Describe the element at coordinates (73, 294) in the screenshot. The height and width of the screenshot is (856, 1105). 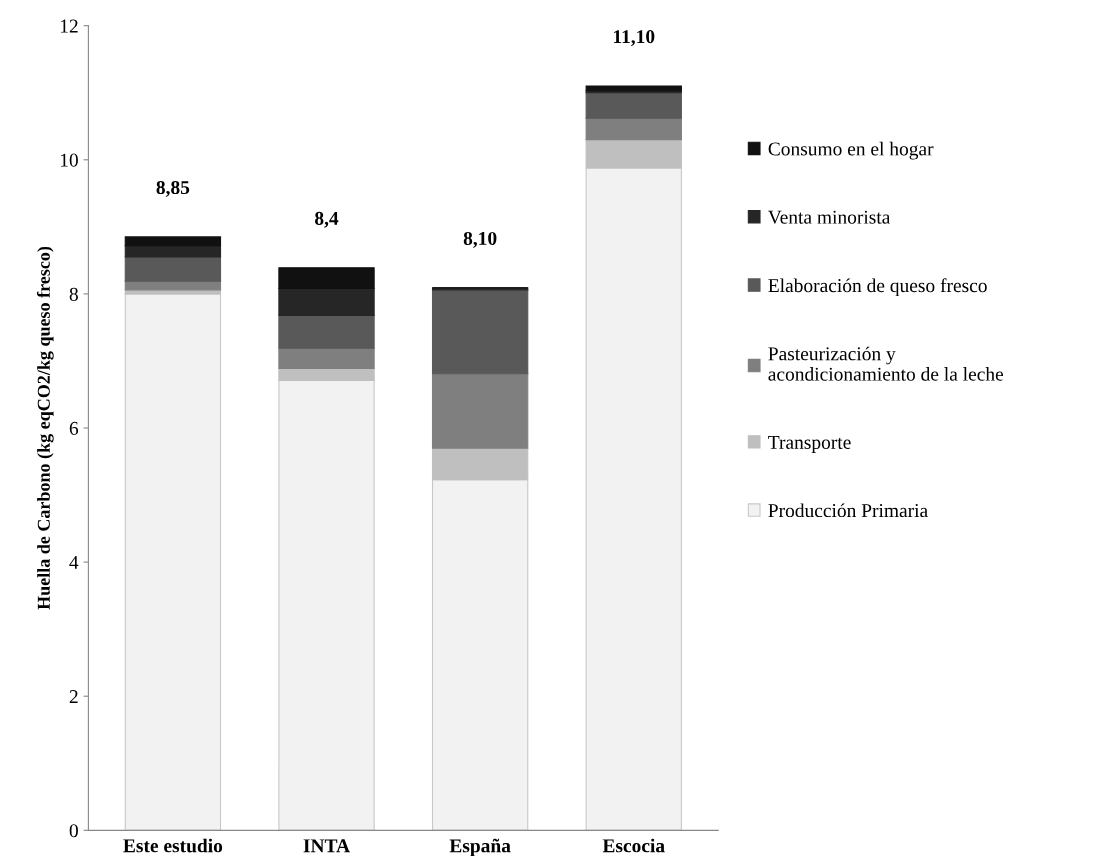
I see `y-tick-label: 8` at that location.